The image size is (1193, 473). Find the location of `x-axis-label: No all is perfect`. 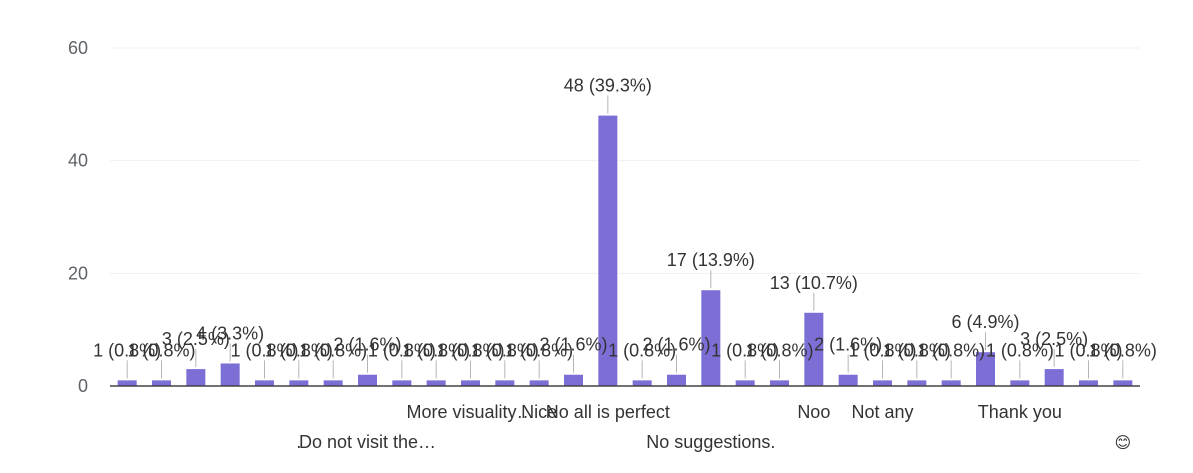

x-axis-label: No all is perfect is located at coordinates (608, 412).